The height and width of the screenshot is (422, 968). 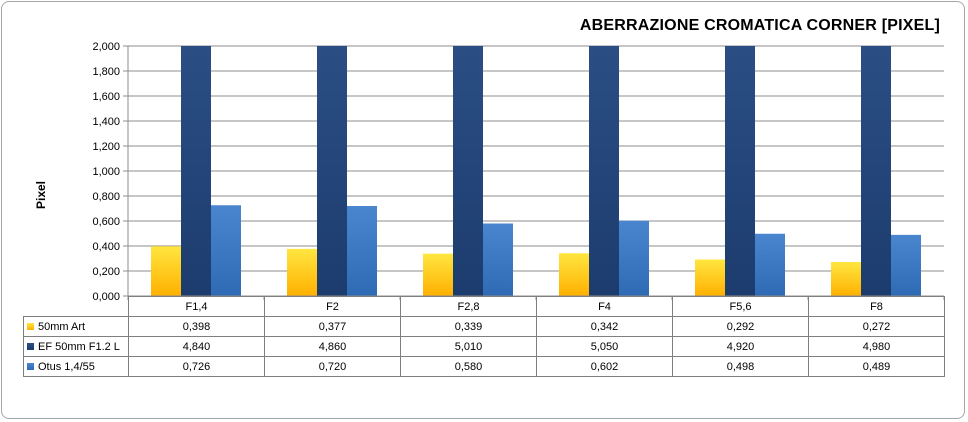 What do you see at coordinates (106, 72) in the screenshot?
I see `y-tick-label: 1,800` at bounding box center [106, 72].